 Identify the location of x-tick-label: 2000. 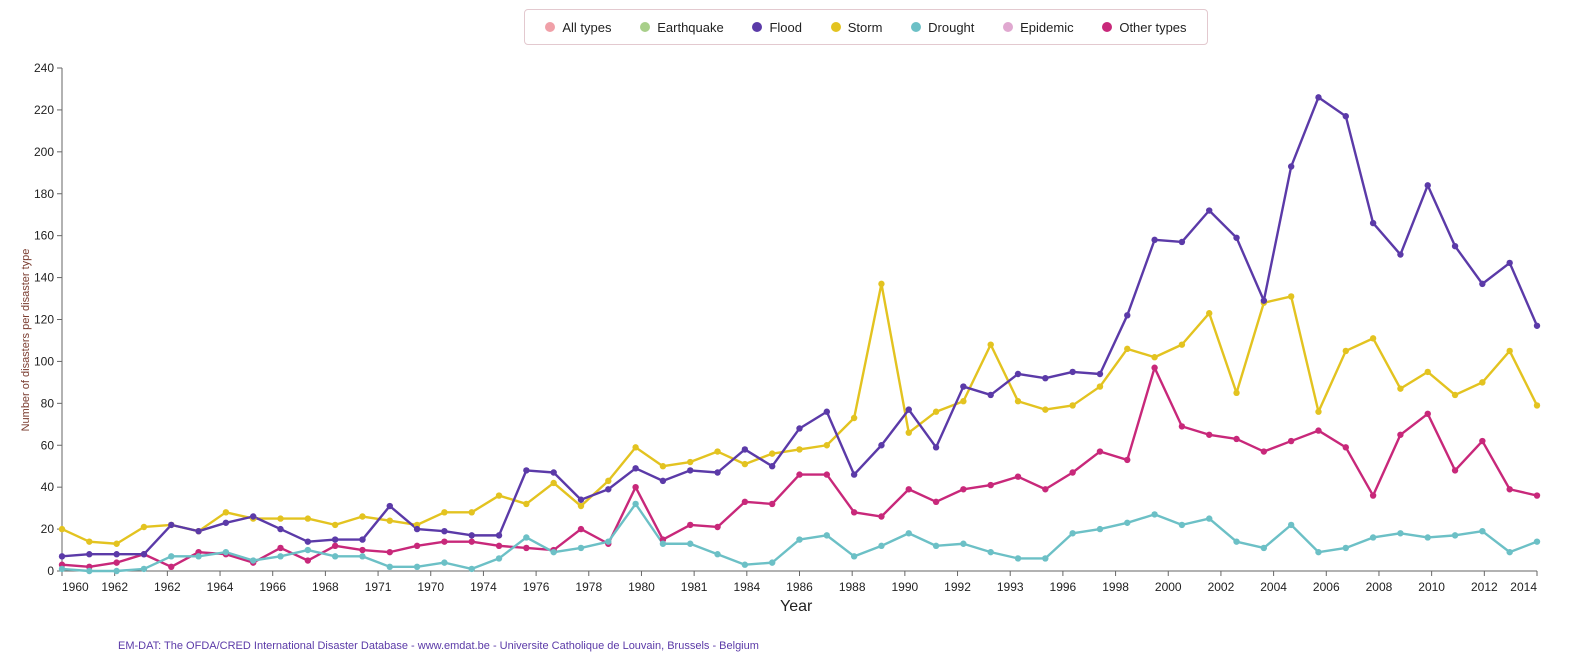
(1168, 587).